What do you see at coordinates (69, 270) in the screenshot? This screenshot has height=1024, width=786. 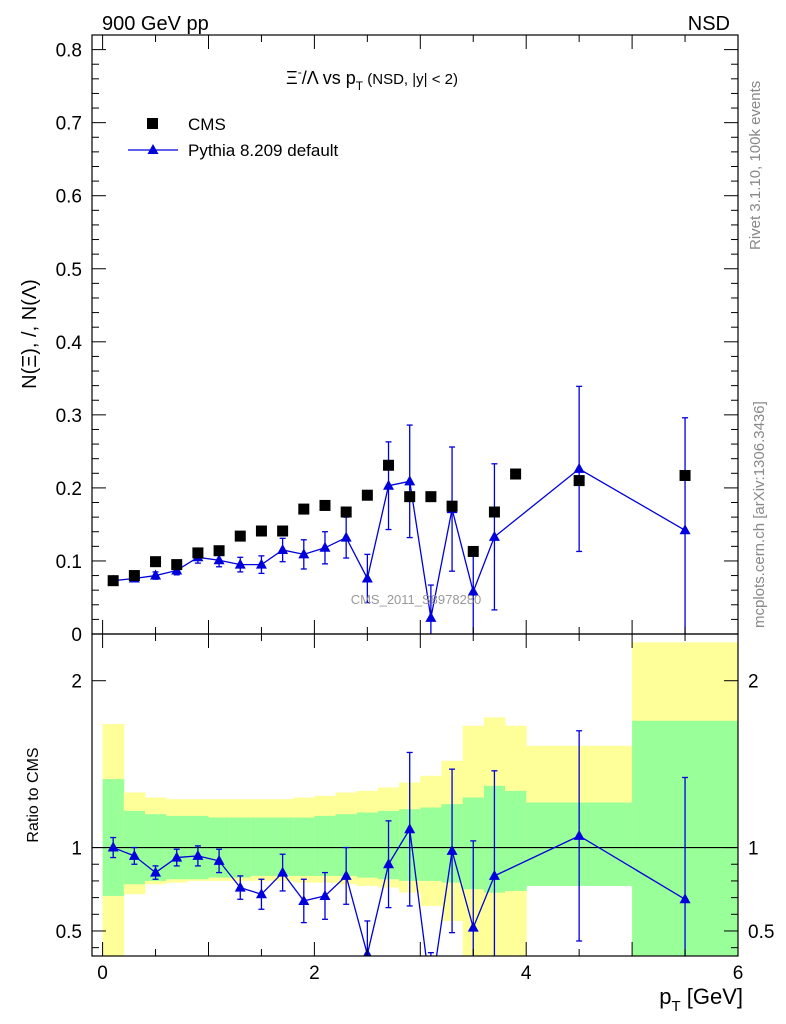 I see `main-y-tick-label: 0.5` at bounding box center [69, 270].